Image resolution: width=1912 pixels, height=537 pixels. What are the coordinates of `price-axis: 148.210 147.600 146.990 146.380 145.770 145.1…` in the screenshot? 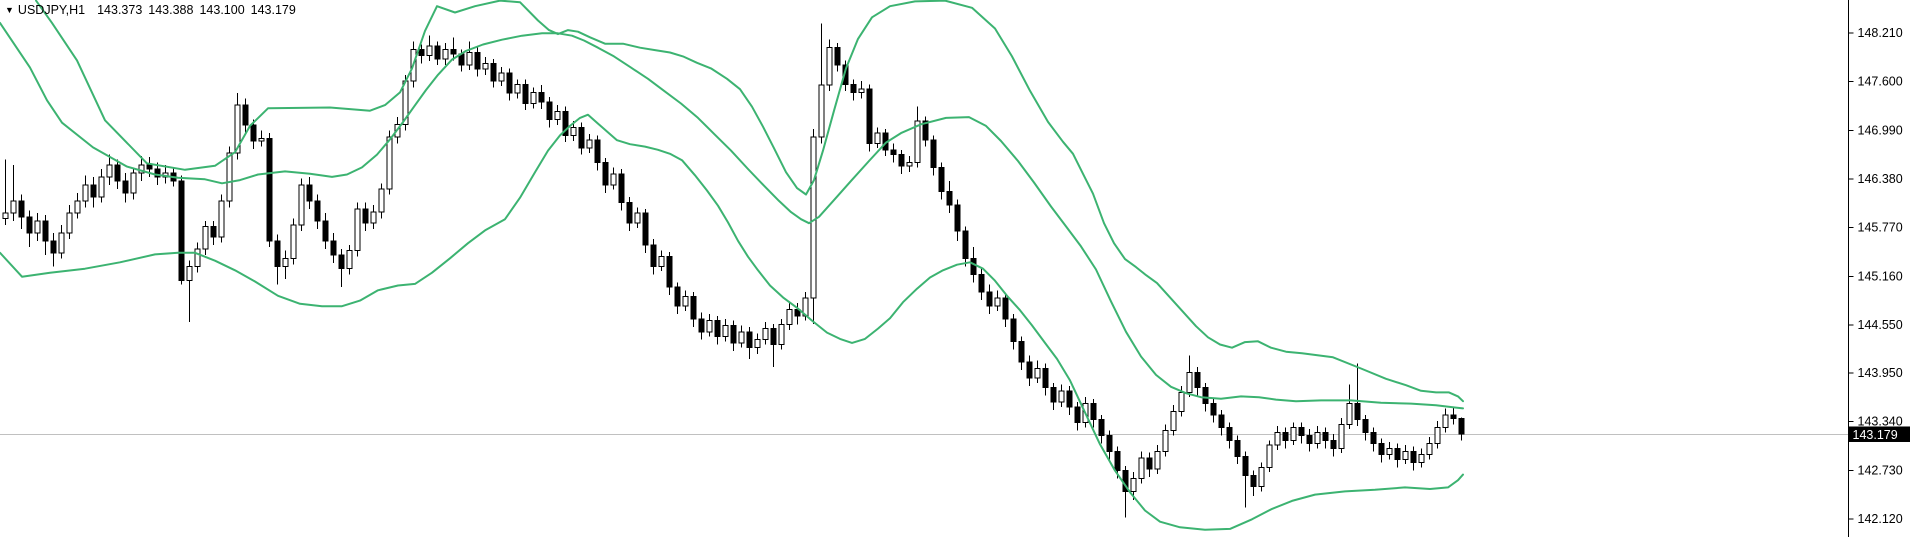 It's located at (1875, 268).